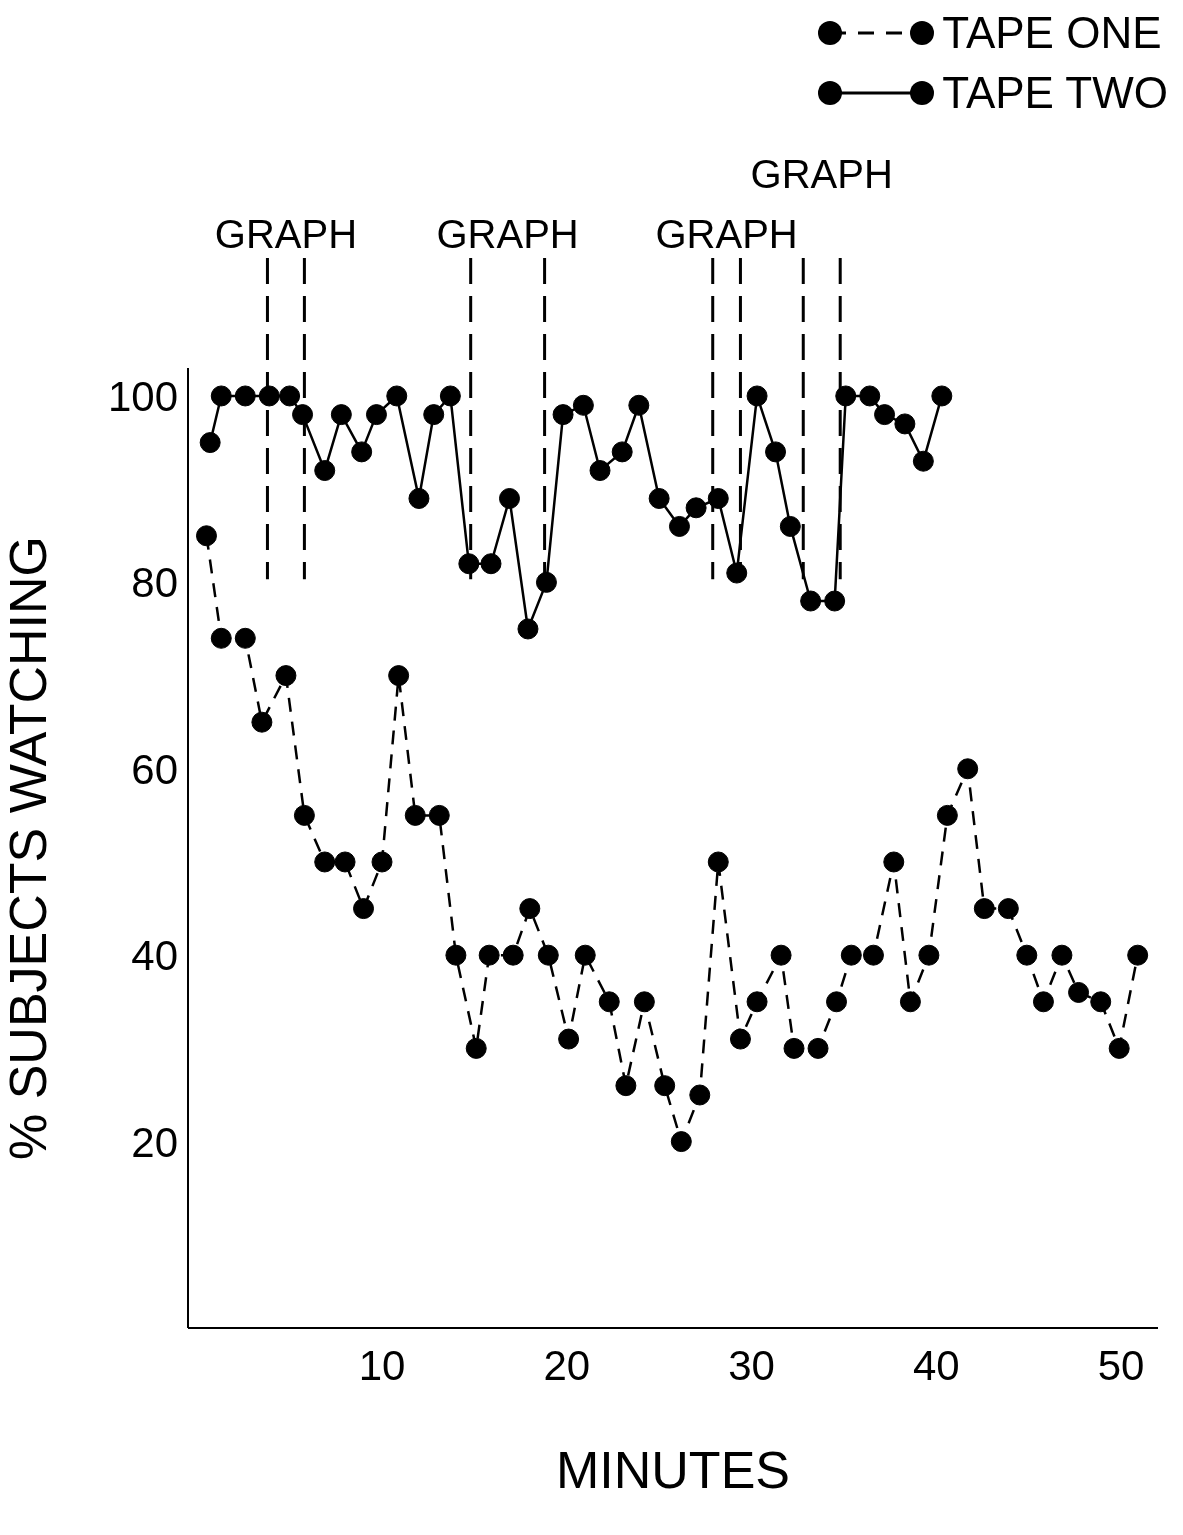 Image resolution: width=1183 pixels, height=1535 pixels. What do you see at coordinates (936, 1365) in the screenshot?
I see `x-tick-label: 40` at bounding box center [936, 1365].